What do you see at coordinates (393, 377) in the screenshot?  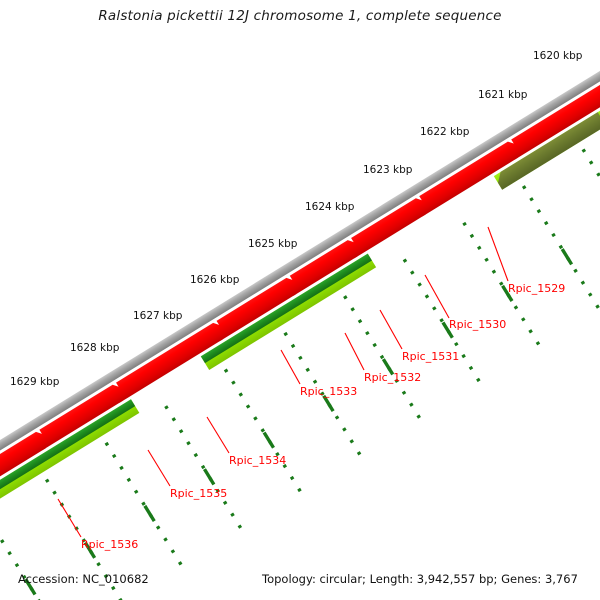 I see `gene-label-rpic-1532: Rpic_1532` at bounding box center [393, 377].